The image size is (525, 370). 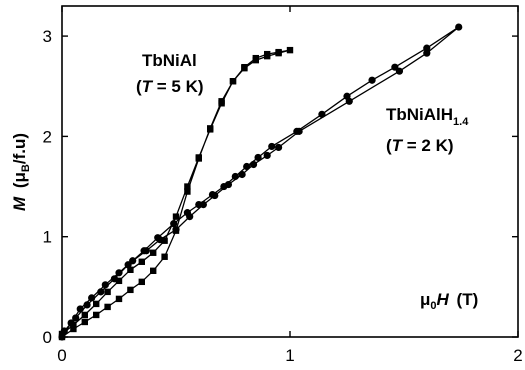 I want to click on x-axis-label: μ0H (T), so click(x=449, y=301).